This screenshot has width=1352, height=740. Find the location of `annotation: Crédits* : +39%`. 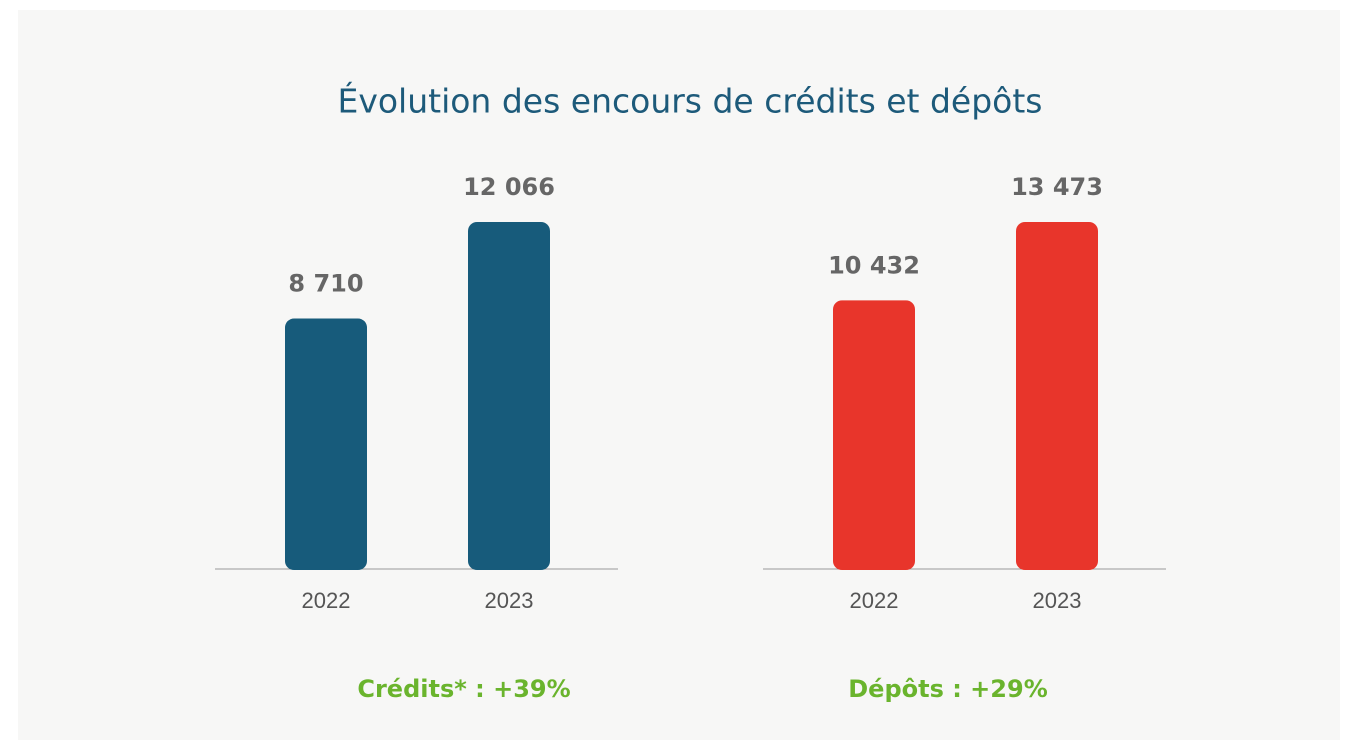

annotation: Crédits* : +39% is located at coordinates (463, 689).